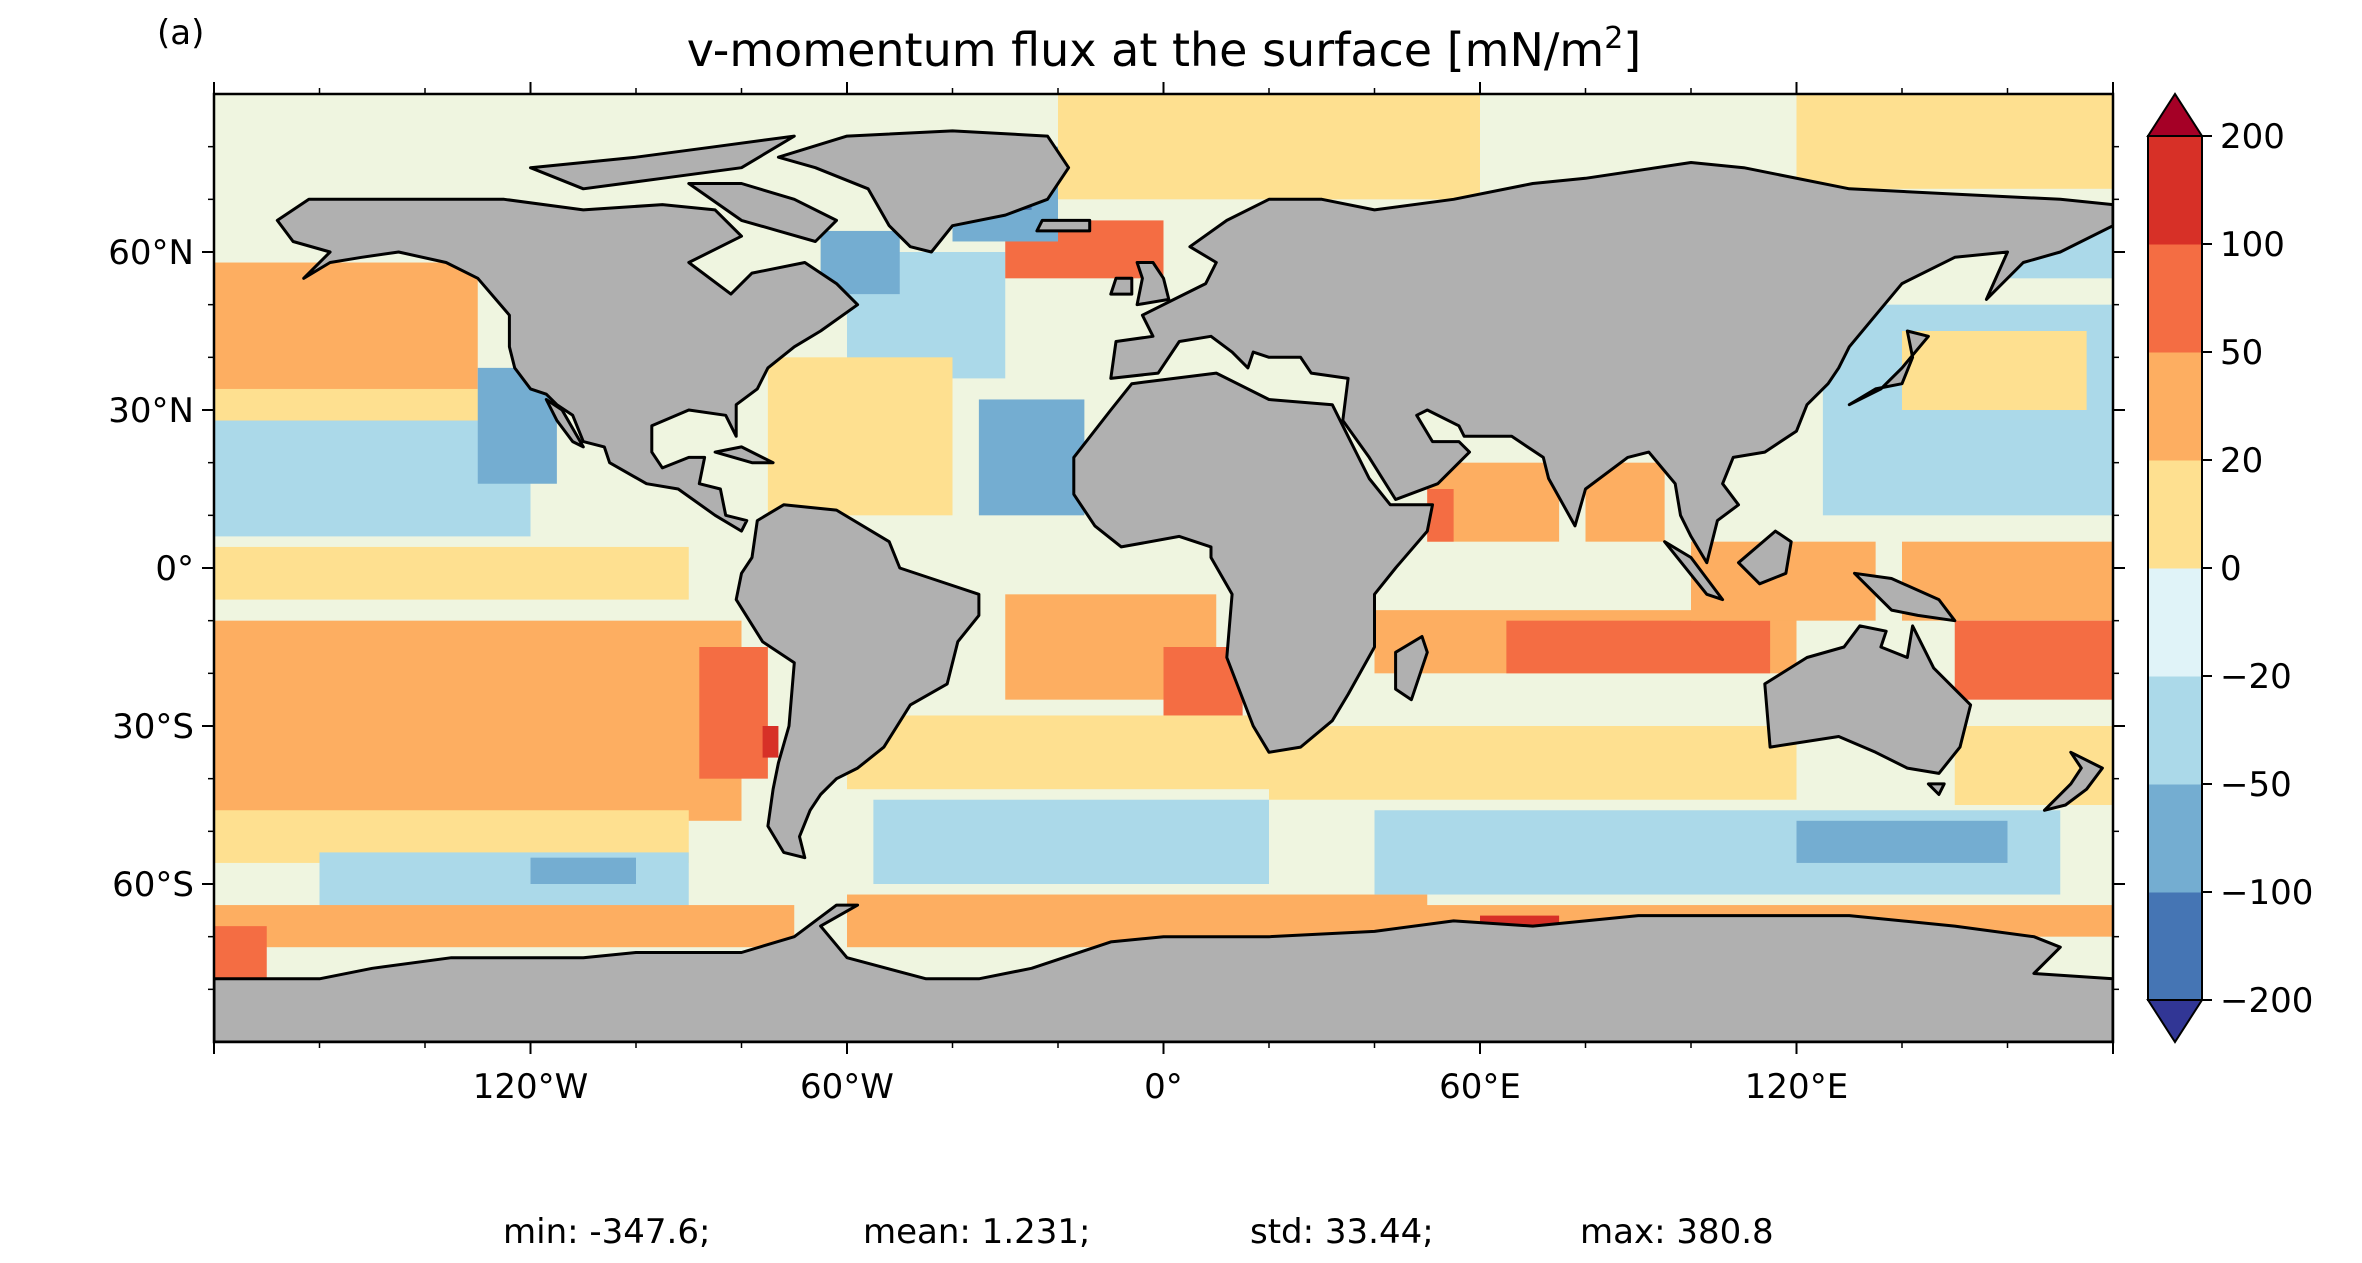  What do you see at coordinates (1342, 1232) in the screenshot?
I see `stat-std: std: 33.44;` at bounding box center [1342, 1232].